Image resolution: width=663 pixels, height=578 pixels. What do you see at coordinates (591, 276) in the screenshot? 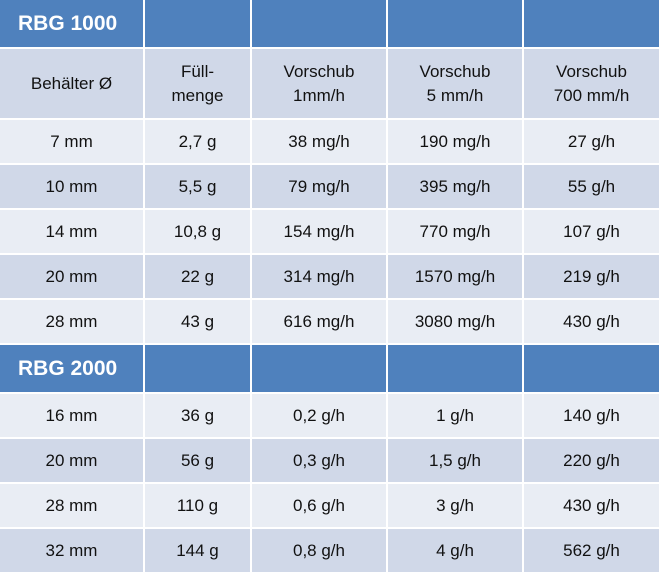
I see `data-cell: 219 g/h` at bounding box center [591, 276].